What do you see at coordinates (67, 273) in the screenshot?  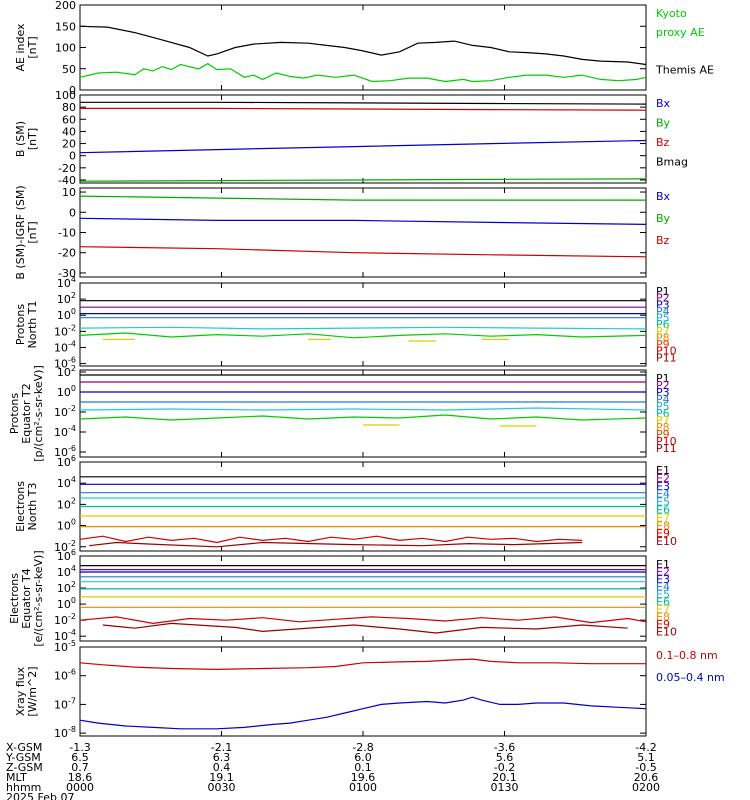 I see `y-tick-label: -30` at bounding box center [67, 273].